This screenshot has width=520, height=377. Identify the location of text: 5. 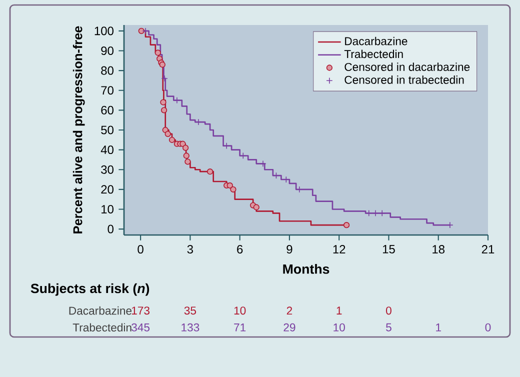
(389, 327).